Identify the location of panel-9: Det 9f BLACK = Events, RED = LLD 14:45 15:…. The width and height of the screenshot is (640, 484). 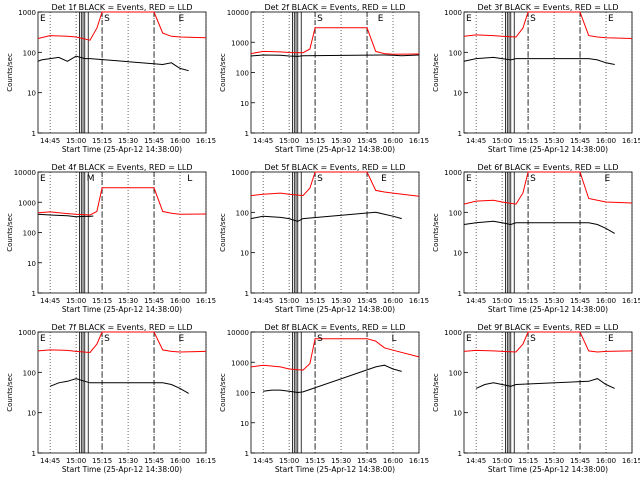
(536, 398).